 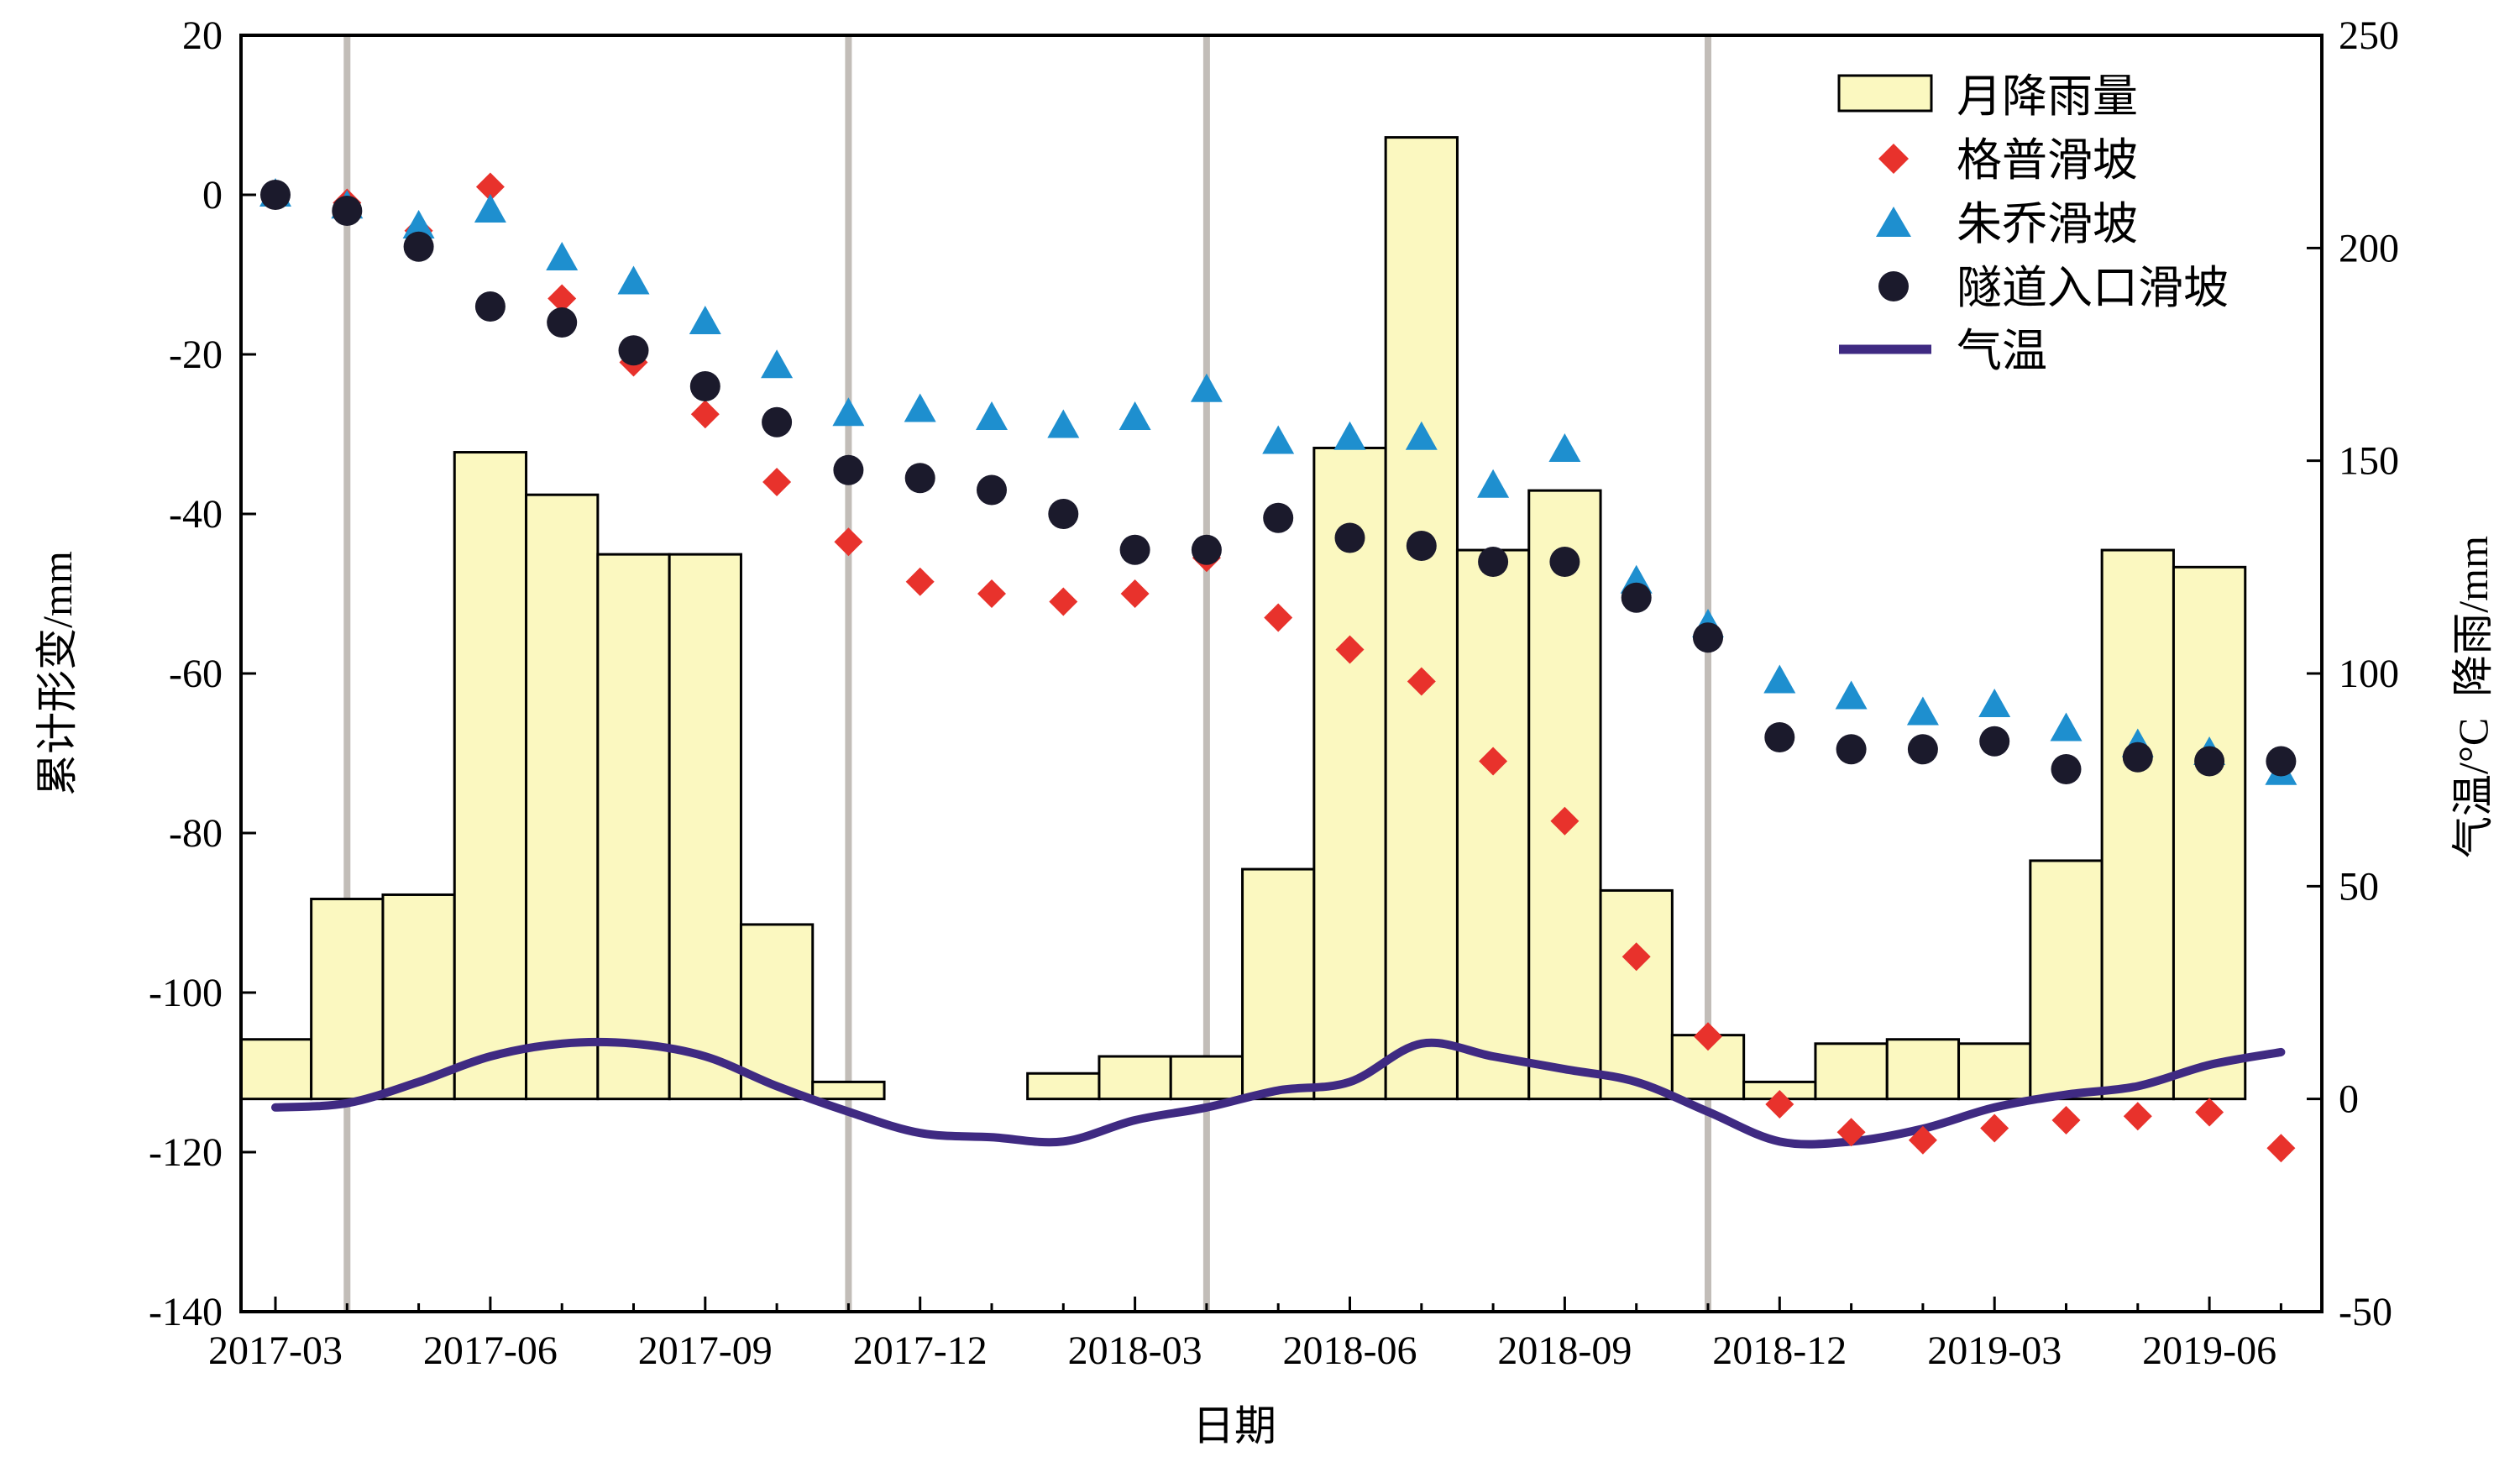 I want to click on temperature-line, so click(x=1278, y=1093).